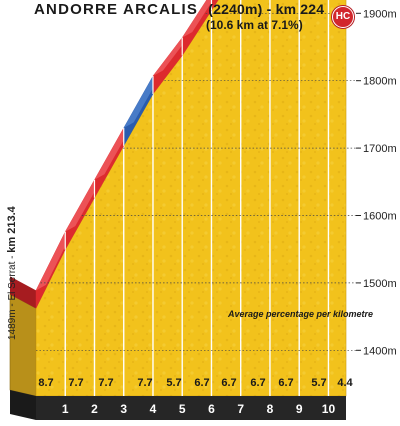 This screenshot has width=400, height=426. What do you see at coordinates (266, 9) in the screenshot?
I see `summit-info: (2240m) - km 224` at bounding box center [266, 9].